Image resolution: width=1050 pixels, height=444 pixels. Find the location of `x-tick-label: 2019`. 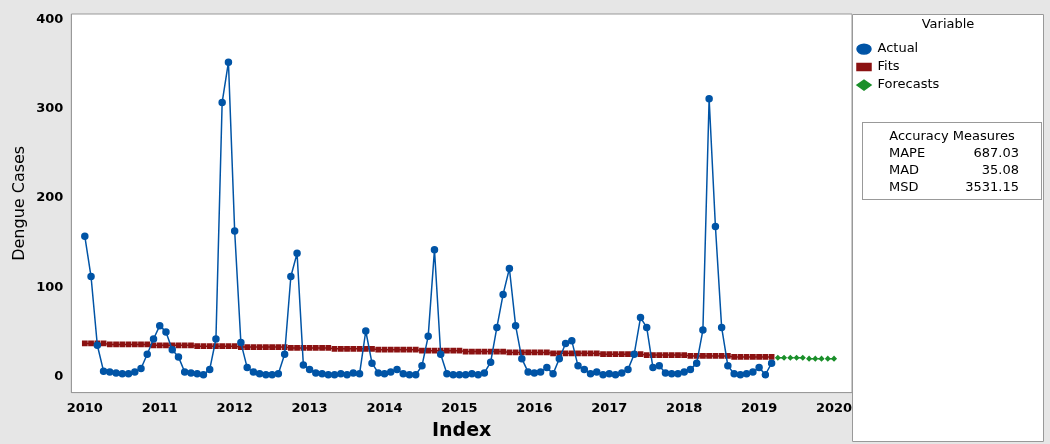

x-tick-label: 2019 is located at coordinates (759, 407).